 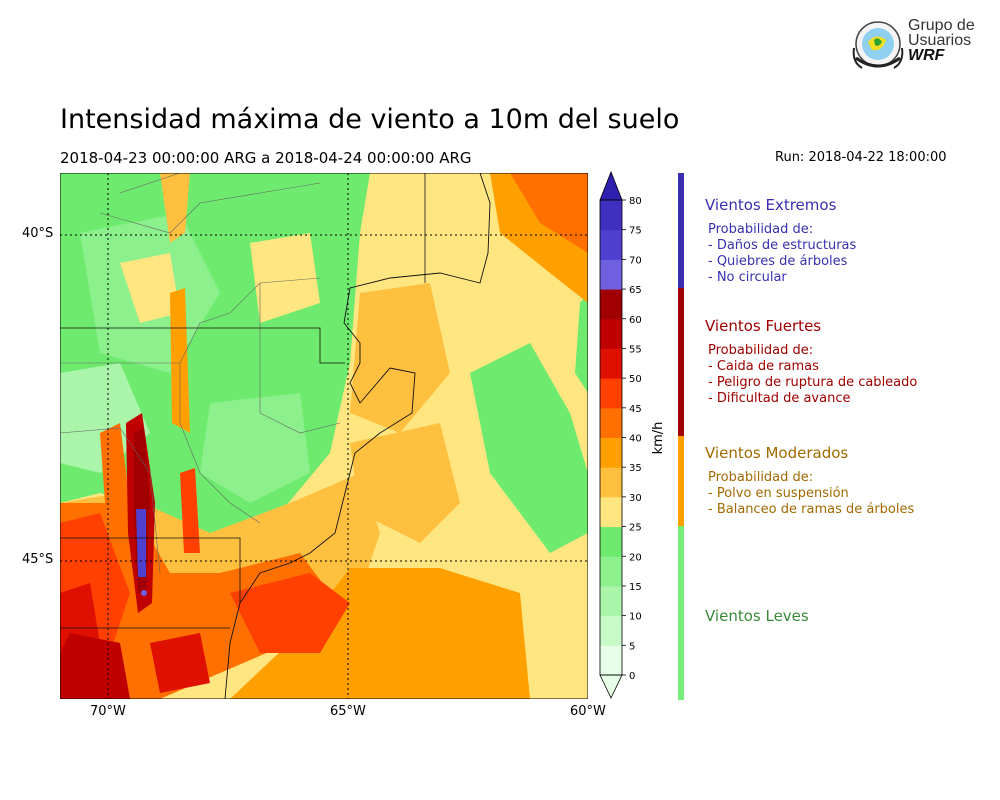 I want to click on colorbar-max-arrow, so click(x=611, y=185).